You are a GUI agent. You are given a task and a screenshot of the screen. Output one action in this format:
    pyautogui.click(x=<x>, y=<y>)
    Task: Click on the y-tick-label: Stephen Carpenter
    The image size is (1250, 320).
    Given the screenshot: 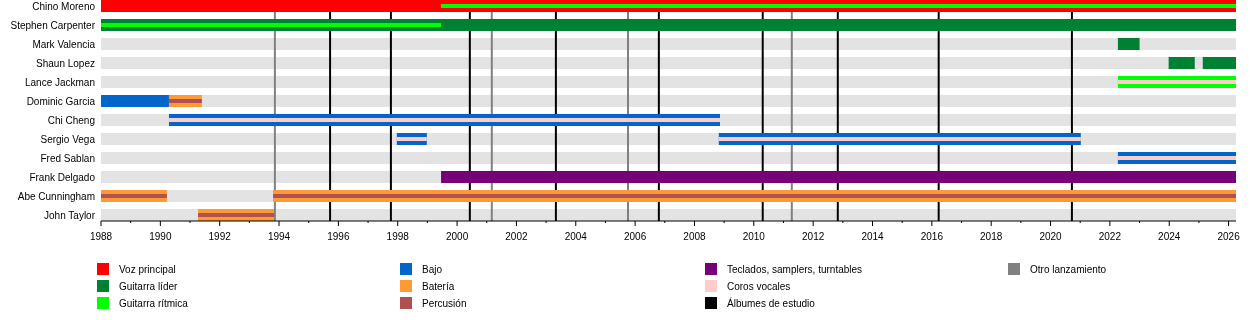 What is the action you would take?
    pyautogui.click(x=53, y=25)
    